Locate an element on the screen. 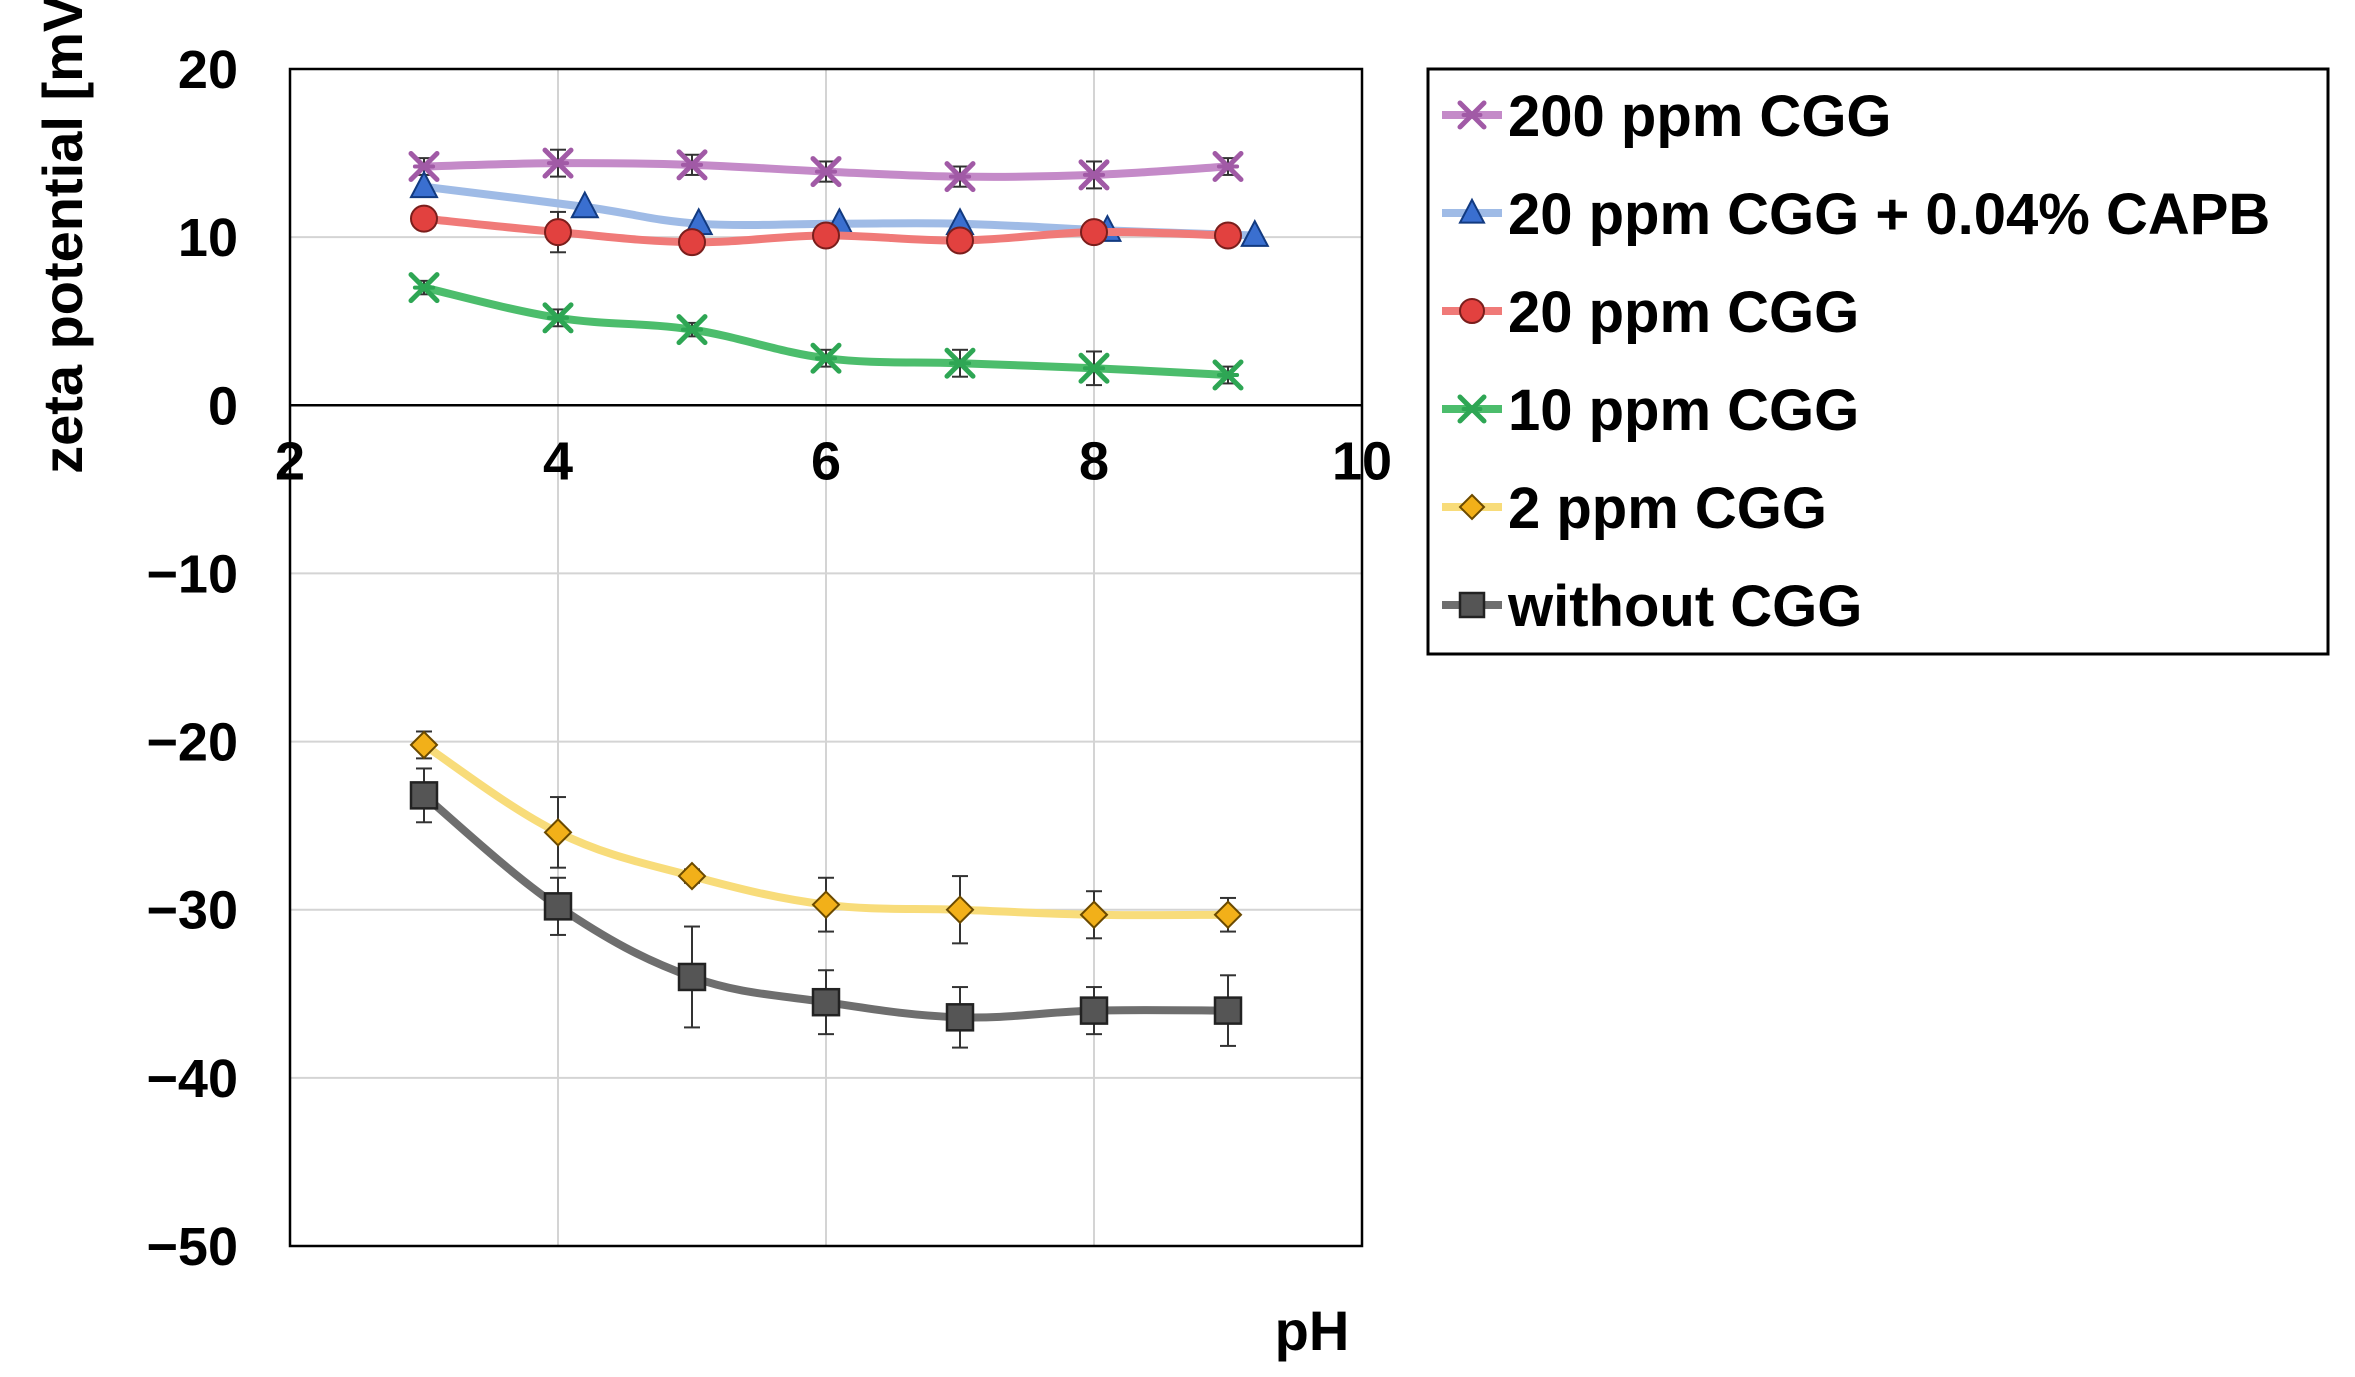 The image size is (2355, 1377). legend-entry: 20 ppm CGG is located at coordinates (1650, 312).